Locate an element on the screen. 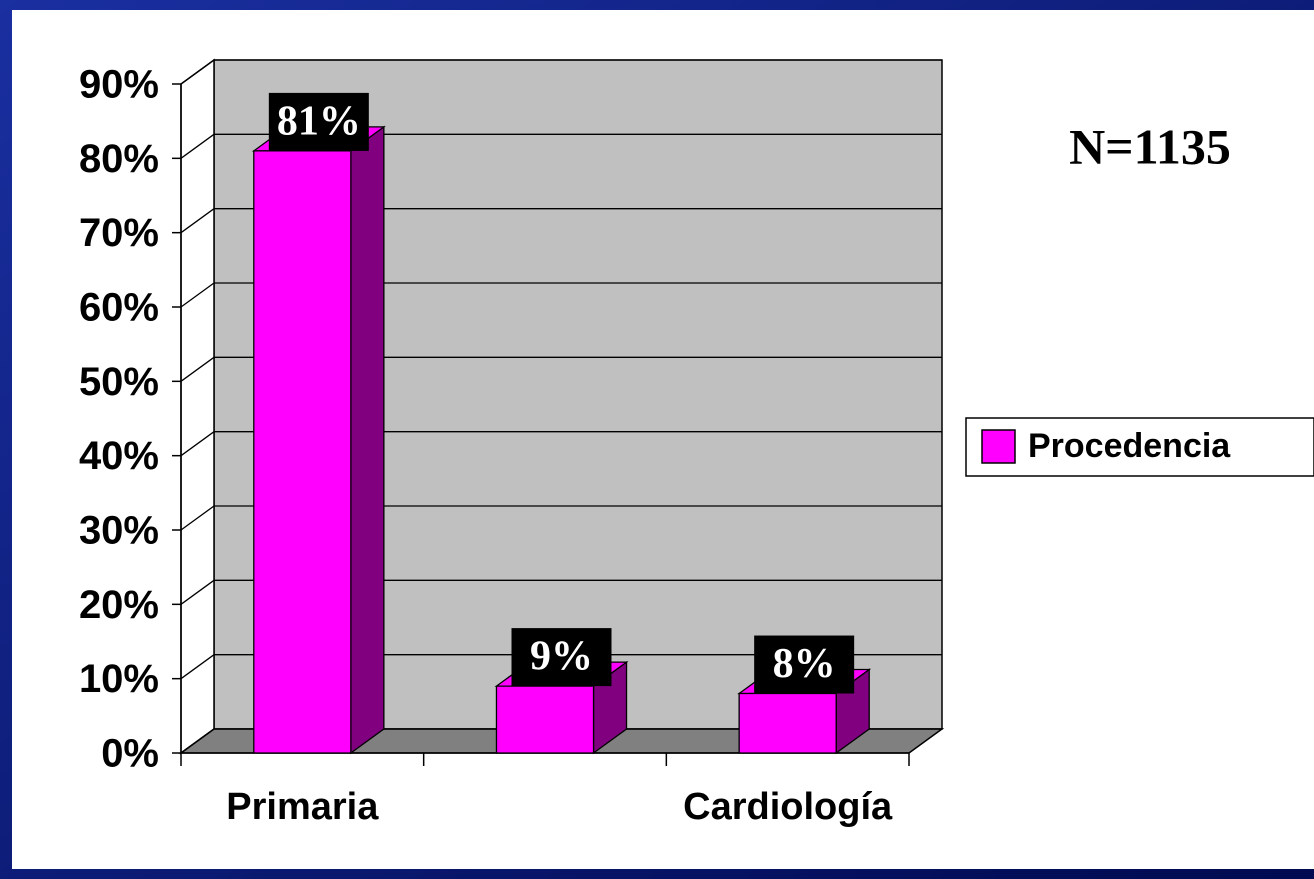 The image size is (1314, 879). legend-swatch is located at coordinates (998, 446).